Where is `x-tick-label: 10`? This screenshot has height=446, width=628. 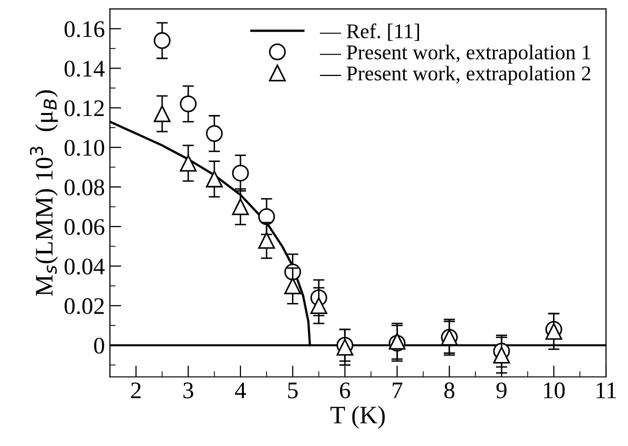 x-tick-label: 10 is located at coordinates (554, 390).